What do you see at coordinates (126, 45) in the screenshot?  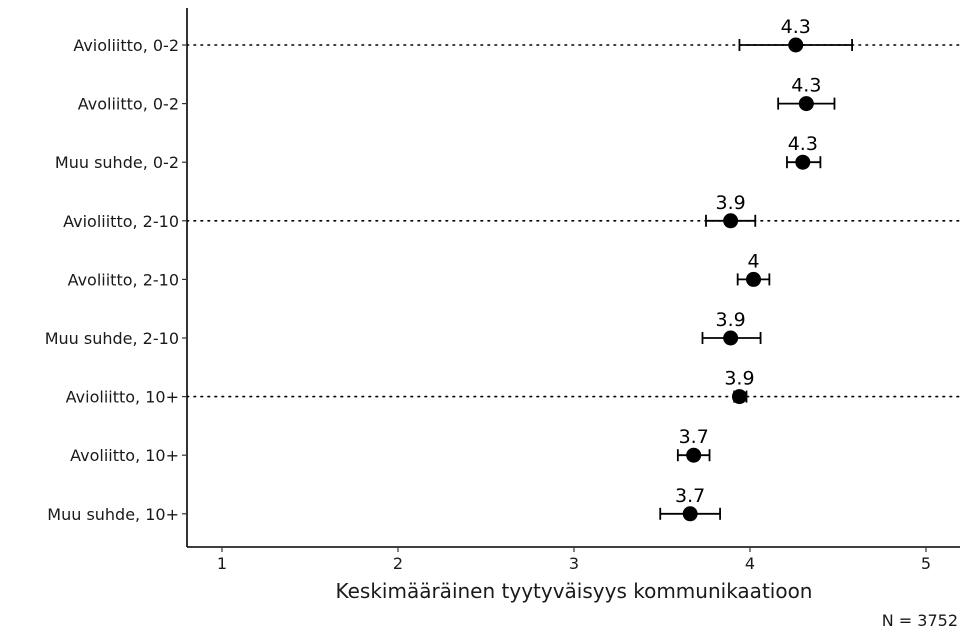 I see `y-tick-label: Avioliitto, 0-2` at bounding box center [126, 45].